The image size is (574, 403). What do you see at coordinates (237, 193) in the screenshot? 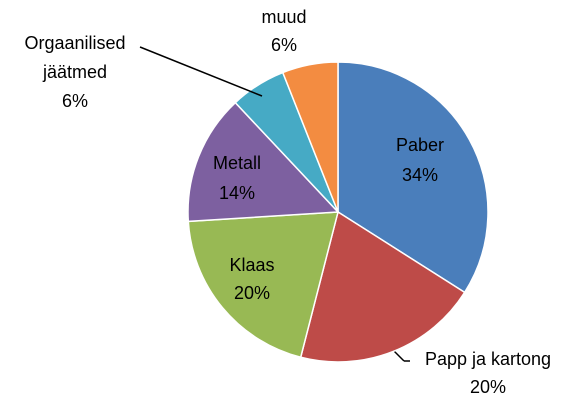
I see `slice-value-label: 14%` at bounding box center [237, 193].